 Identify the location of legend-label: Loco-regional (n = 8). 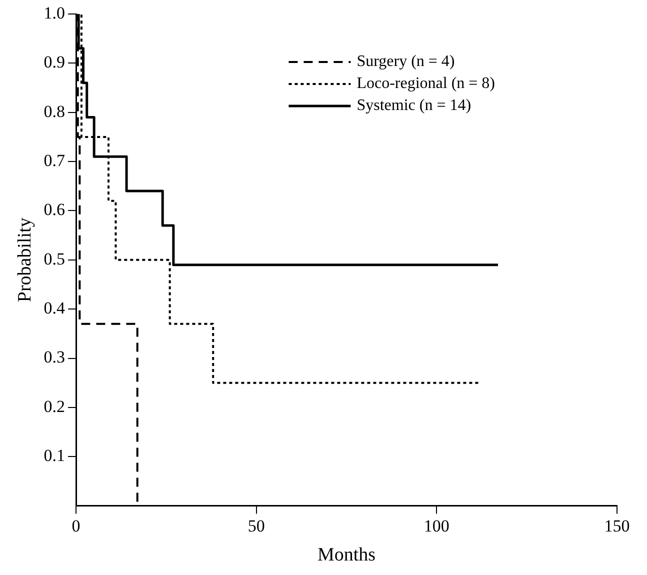
(426, 83).